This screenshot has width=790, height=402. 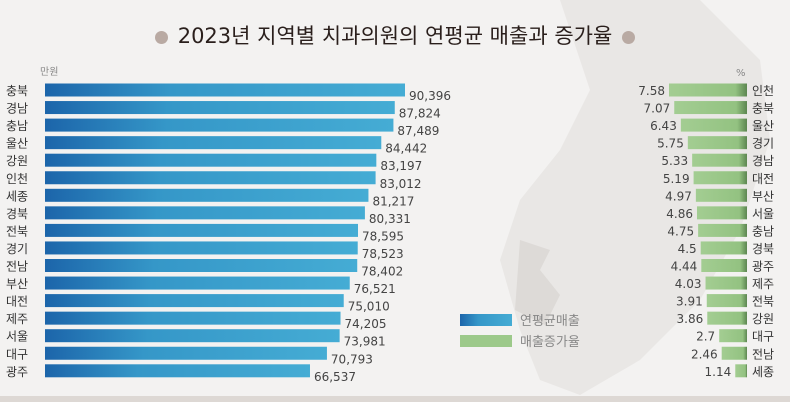 What do you see at coordinates (550, 321) in the screenshot?
I see `legend-revenue-label: 연평균매출` at bounding box center [550, 321].